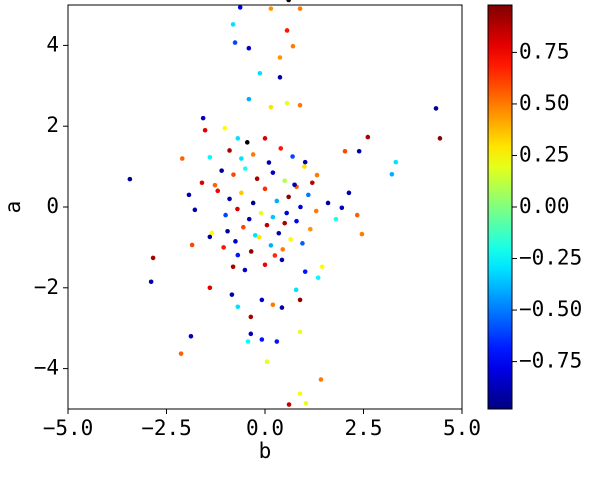 The image size is (598, 498). What do you see at coordinates (265, 428) in the screenshot?
I see `x-tick-label: 0.0` at bounding box center [265, 428].